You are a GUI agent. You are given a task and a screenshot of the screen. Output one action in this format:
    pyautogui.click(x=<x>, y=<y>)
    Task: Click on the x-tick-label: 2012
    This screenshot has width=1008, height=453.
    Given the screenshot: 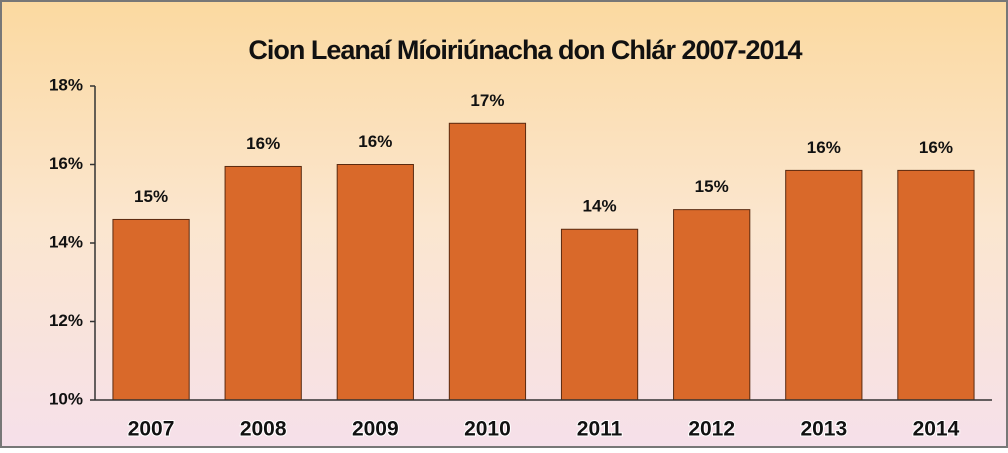 What is the action you would take?
    pyautogui.click(x=711, y=429)
    